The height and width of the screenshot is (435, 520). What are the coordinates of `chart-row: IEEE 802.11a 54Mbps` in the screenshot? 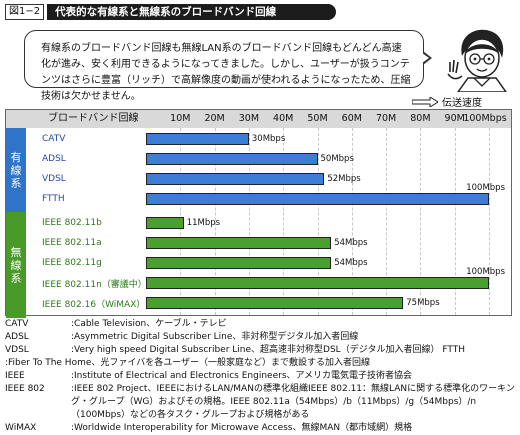 It's located at (268, 243).